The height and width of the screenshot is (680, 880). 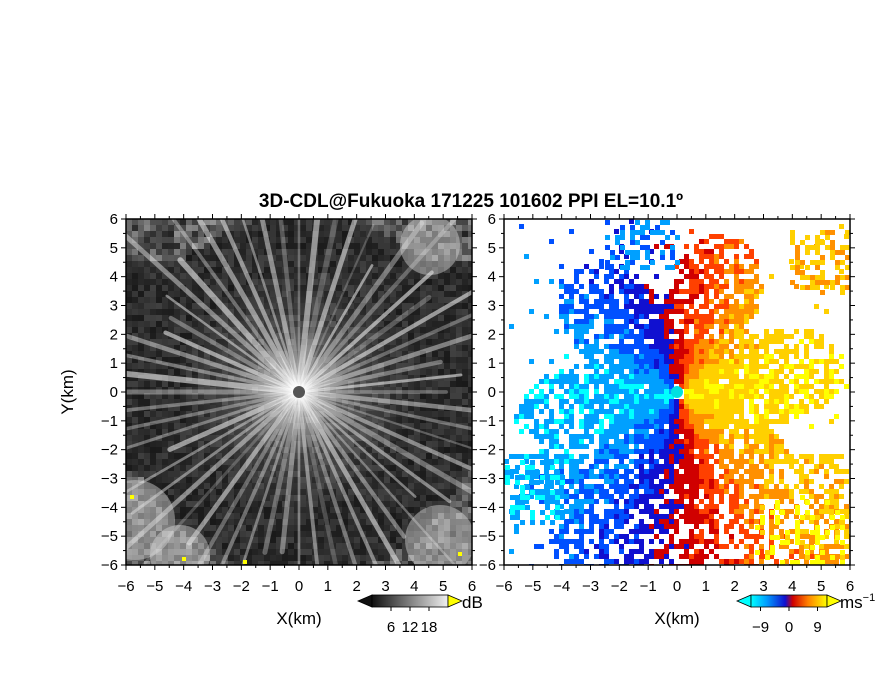 What do you see at coordinates (114, 248) in the screenshot?
I see `y-tick-label: 5` at bounding box center [114, 248].